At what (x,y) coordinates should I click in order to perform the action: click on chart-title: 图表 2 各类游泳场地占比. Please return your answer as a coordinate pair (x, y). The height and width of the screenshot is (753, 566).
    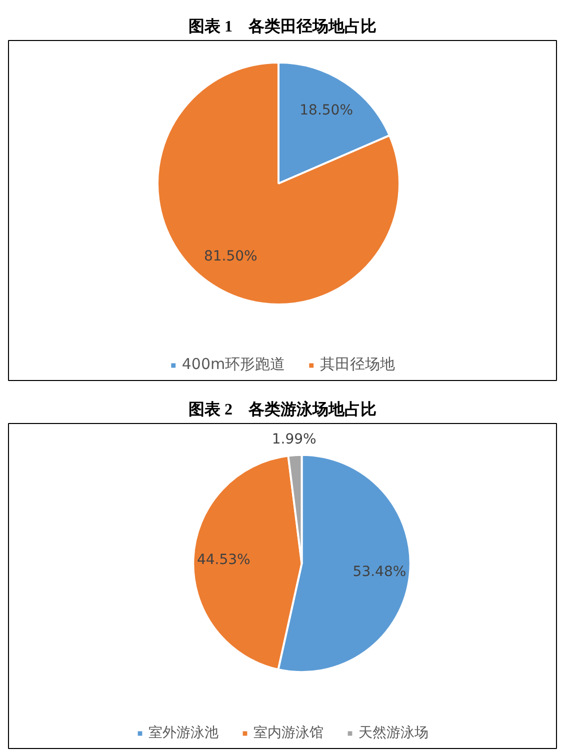
    Looking at the image, I should click on (282, 409).